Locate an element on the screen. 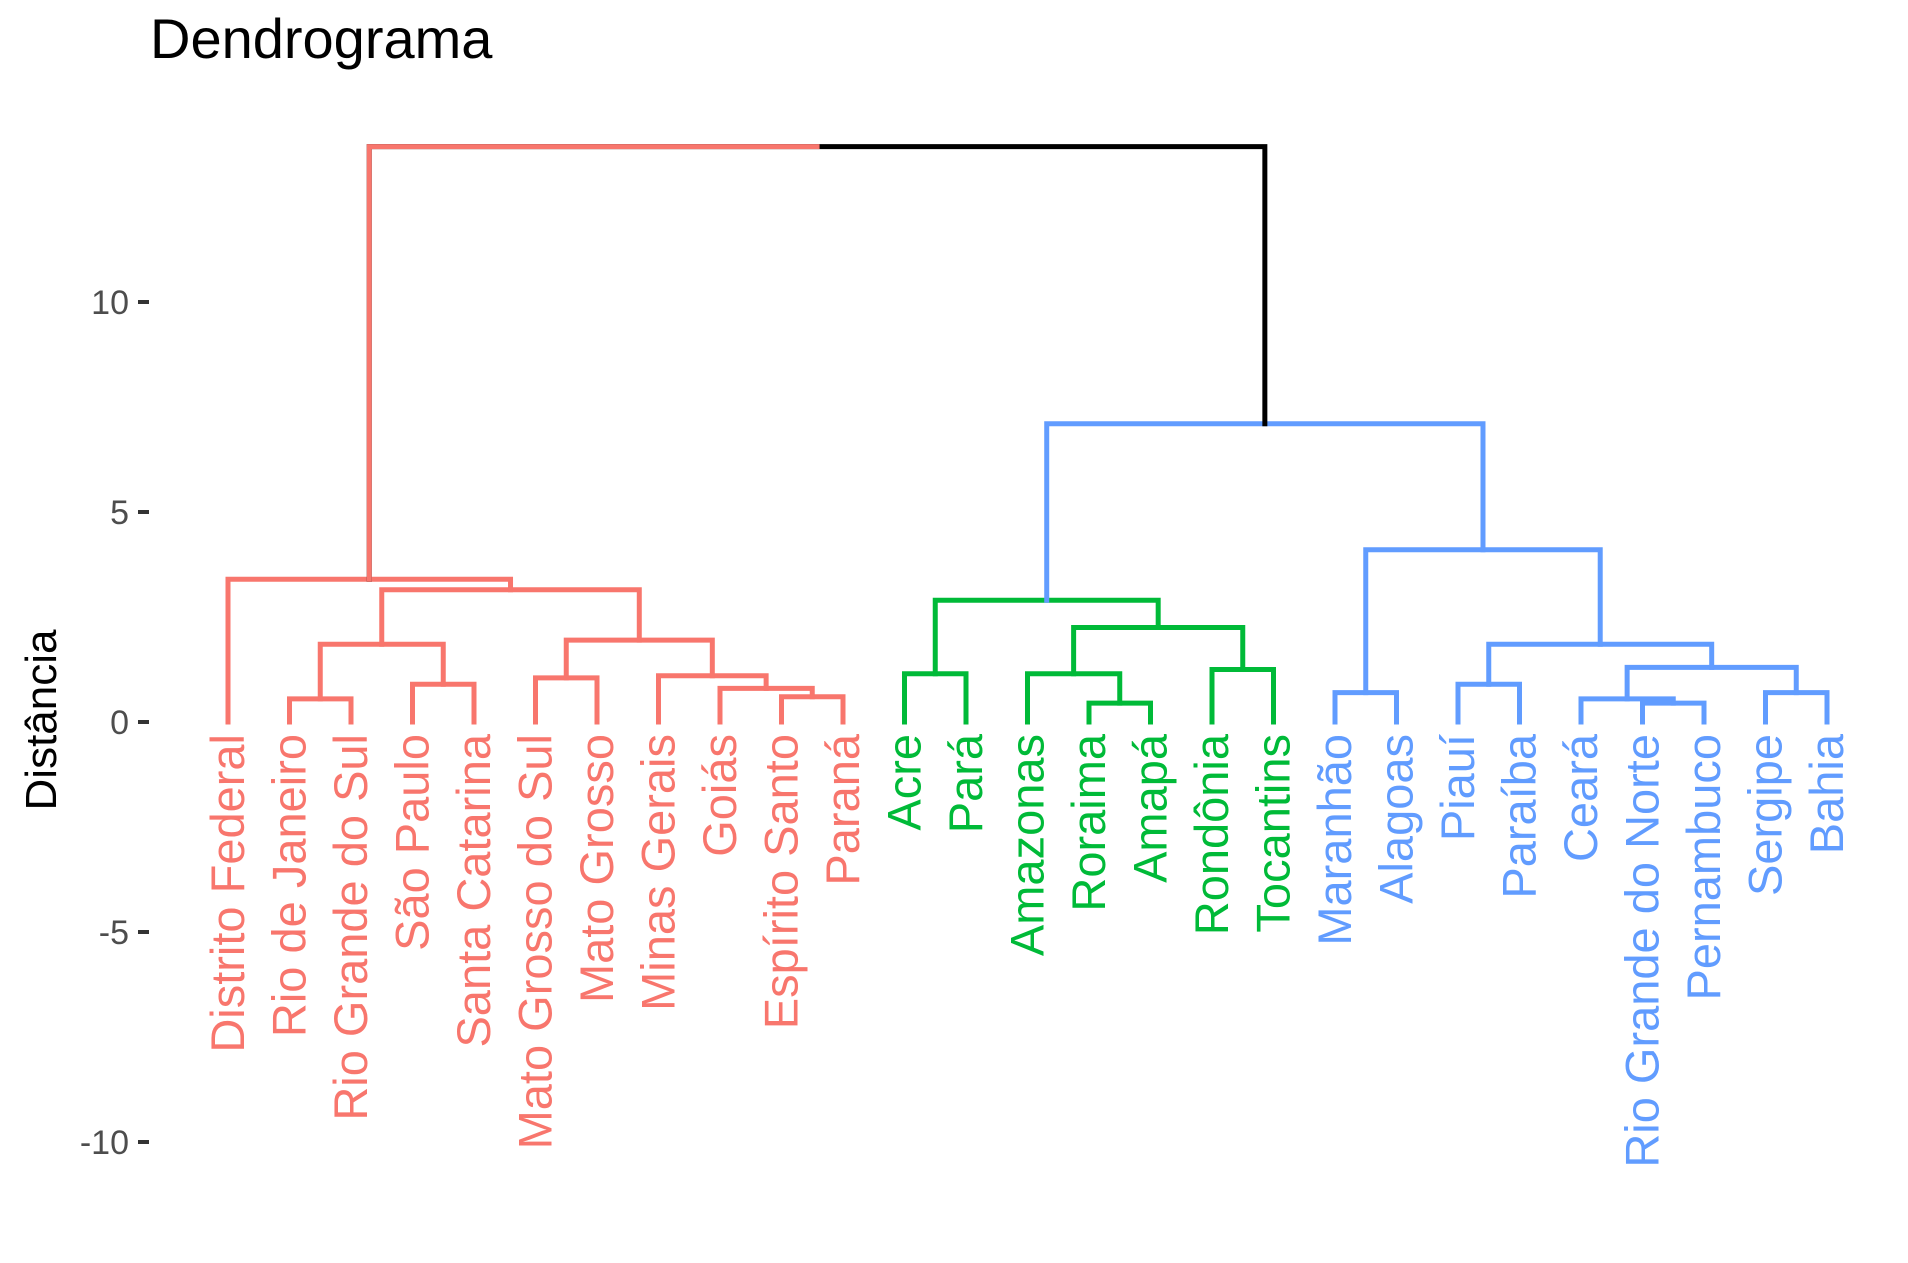  y-tick-label: 5 is located at coordinates (119, 513).